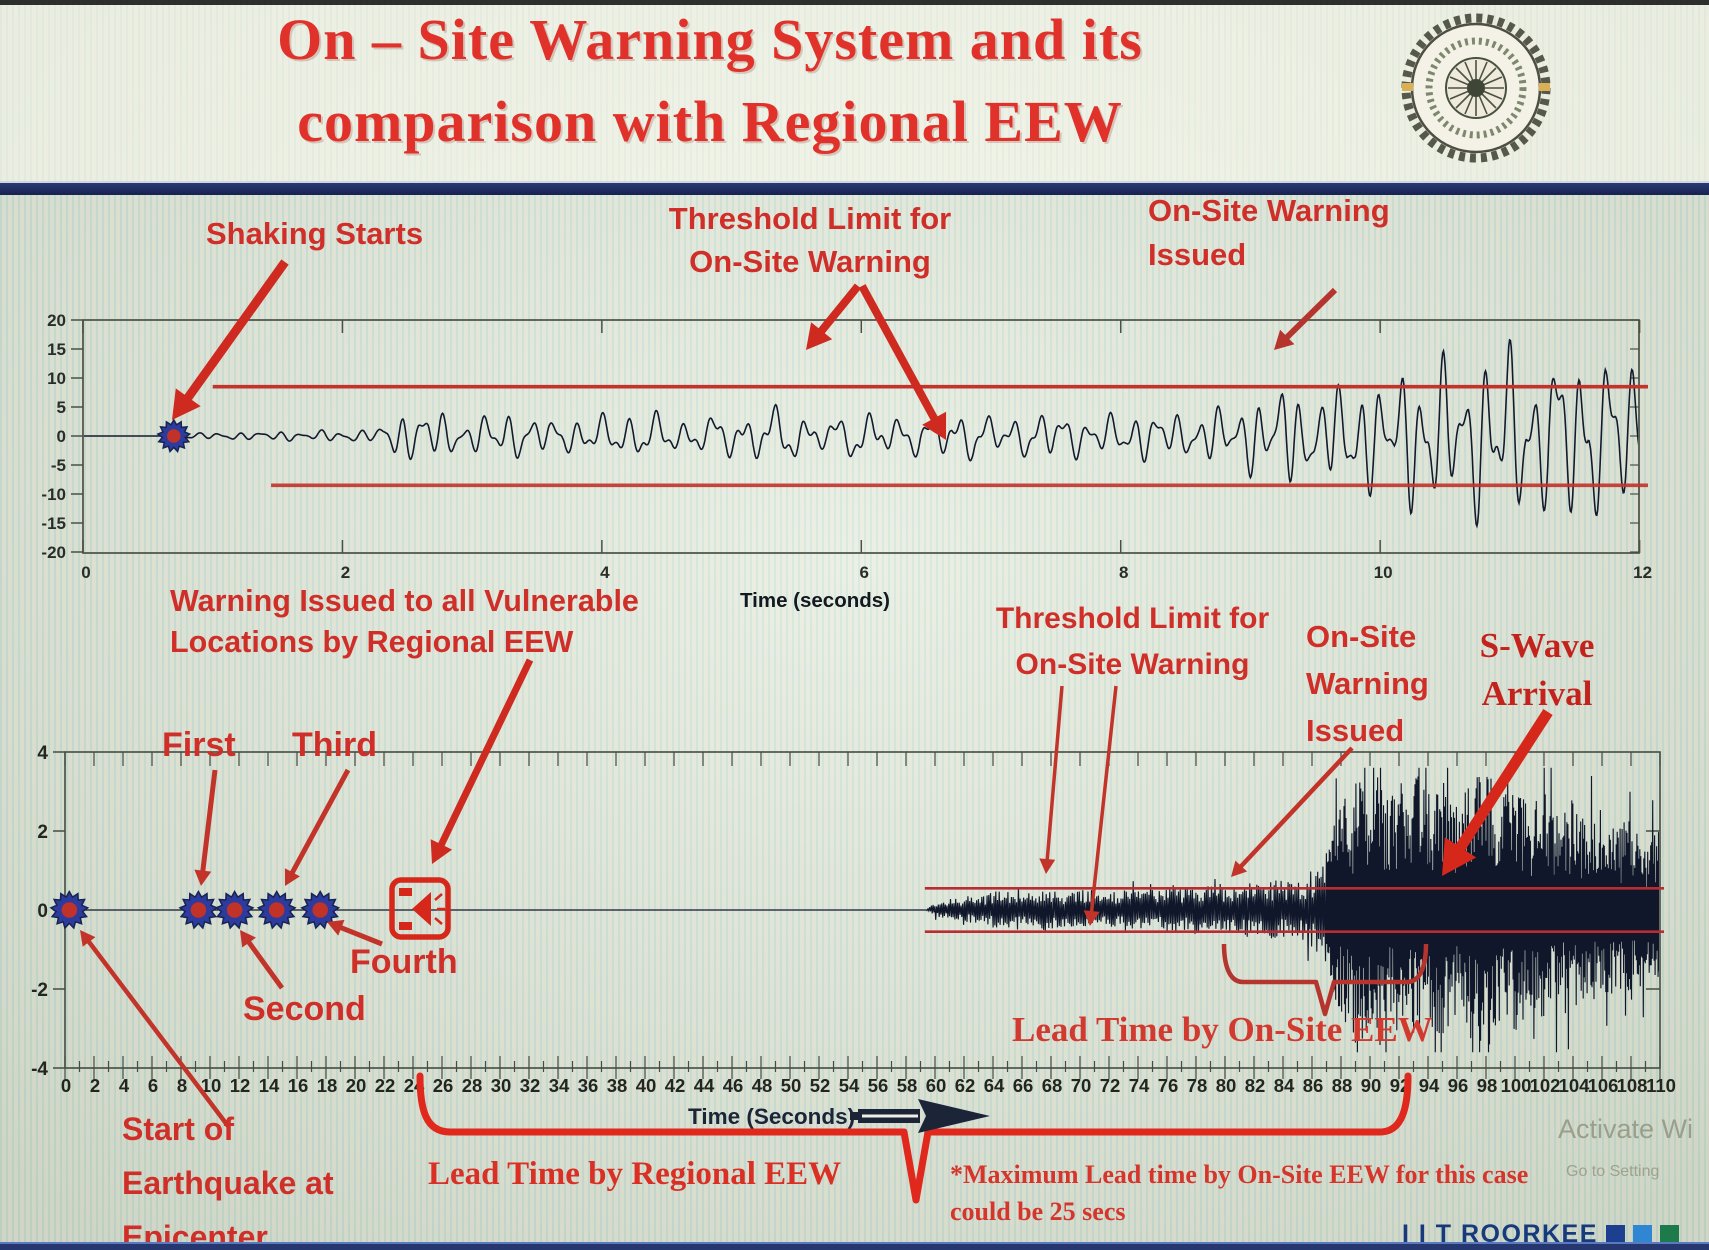 The height and width of the screenshot is (1250, 1709). Describe the element at coordinates (1458, 1085) in the screenshot. I see `svg-text: 96` at that location.